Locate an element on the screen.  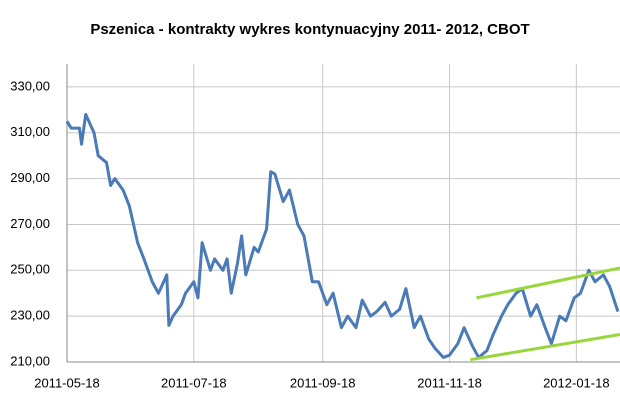
y-tick-label: 250,00 is located at coordinates (30, 269).